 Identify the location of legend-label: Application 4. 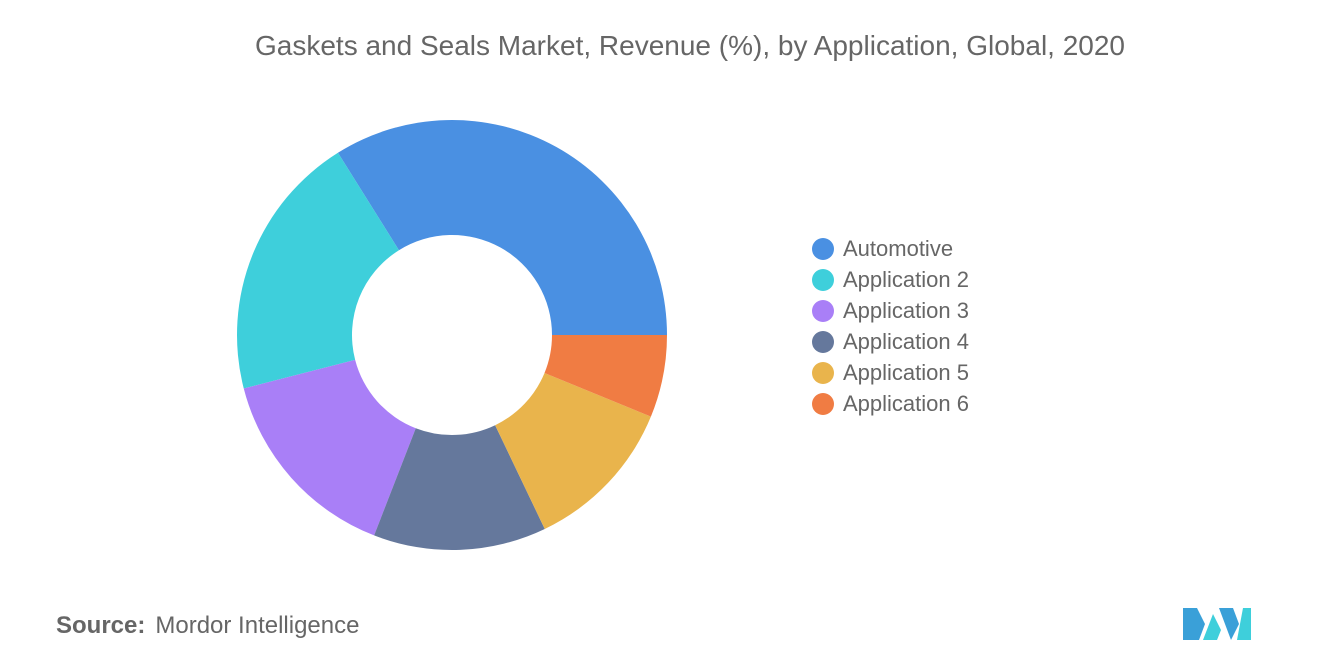
(906, 341).